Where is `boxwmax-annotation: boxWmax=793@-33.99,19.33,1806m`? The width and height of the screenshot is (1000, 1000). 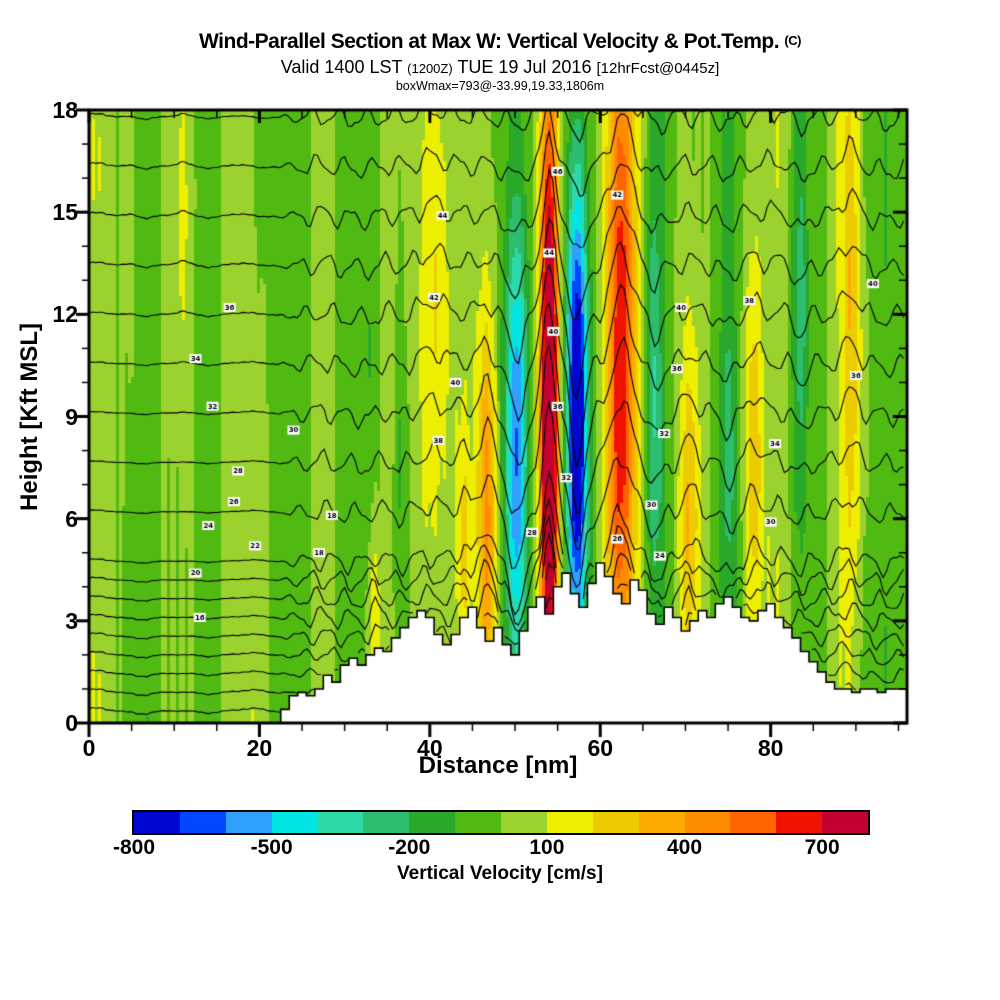 boxwmax-annotation: boxWmax=793@-33.99,19.33,1806m is located at coordinates (500, 86).